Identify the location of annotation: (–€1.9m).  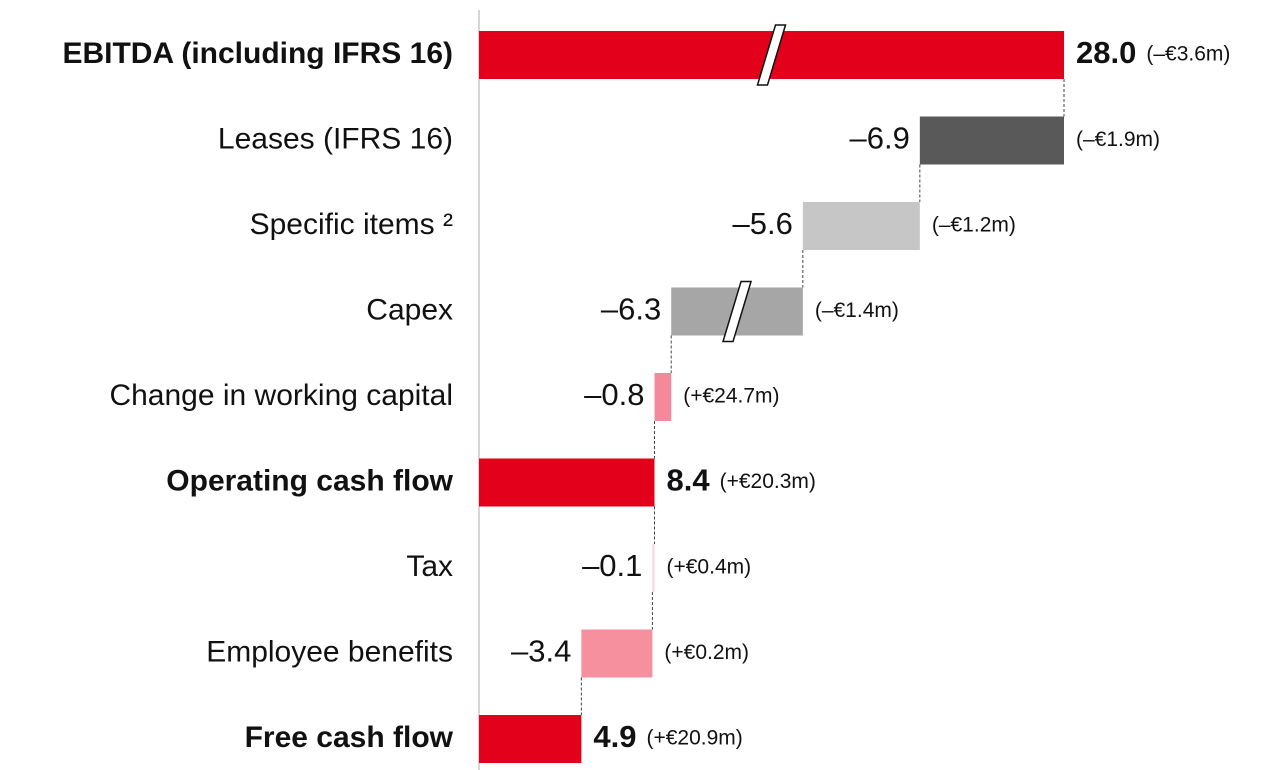
(1118, 139).